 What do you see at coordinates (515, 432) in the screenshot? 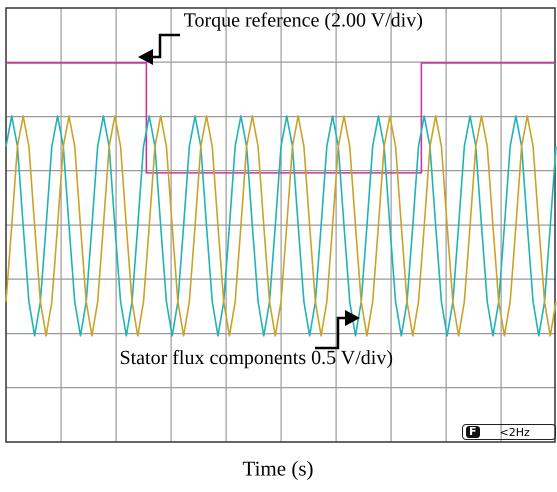
I see `annotation: <2Hz` at bounding box center [515, 432].